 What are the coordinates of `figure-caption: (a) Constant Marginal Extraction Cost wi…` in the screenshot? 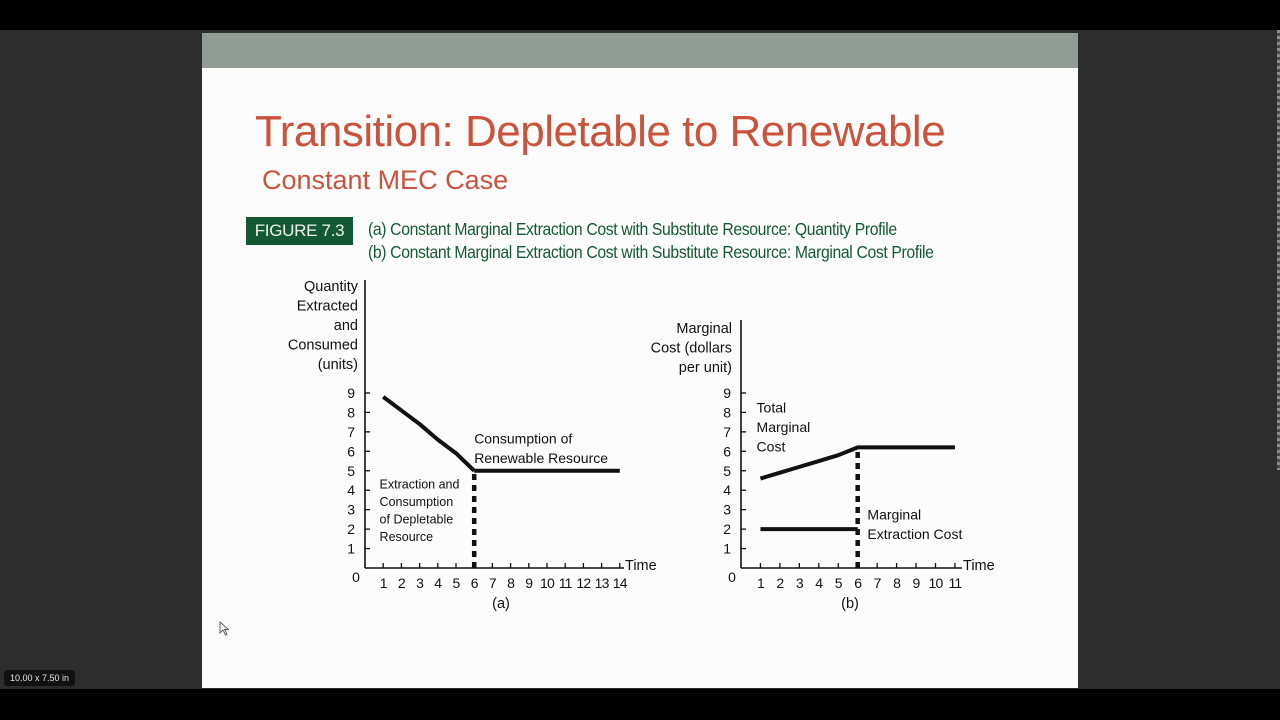 It's located at (651, 241).